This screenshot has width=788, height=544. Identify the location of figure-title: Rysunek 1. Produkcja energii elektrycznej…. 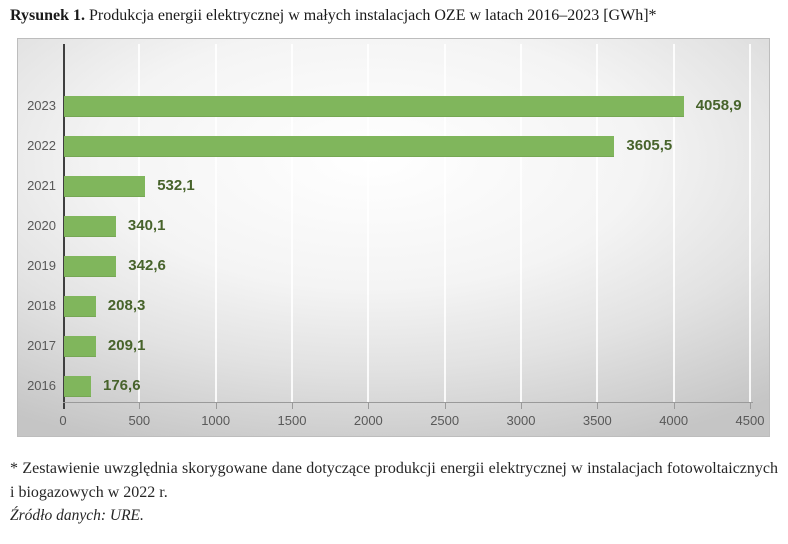
(396, 16).